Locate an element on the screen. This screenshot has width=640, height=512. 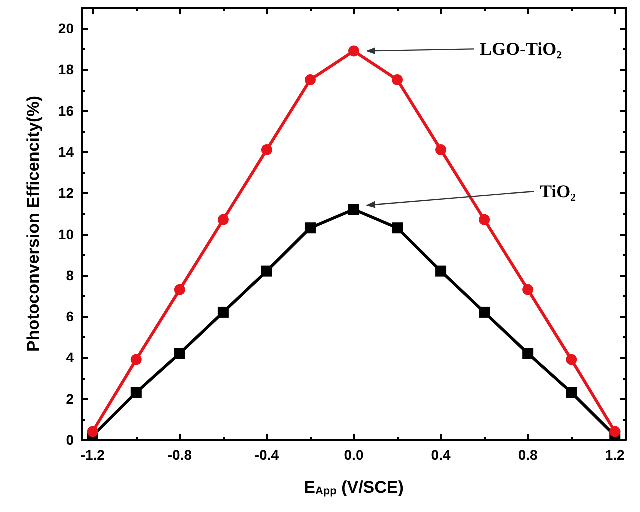
y-tick-label: 12 is located at coordinates (66, 193).